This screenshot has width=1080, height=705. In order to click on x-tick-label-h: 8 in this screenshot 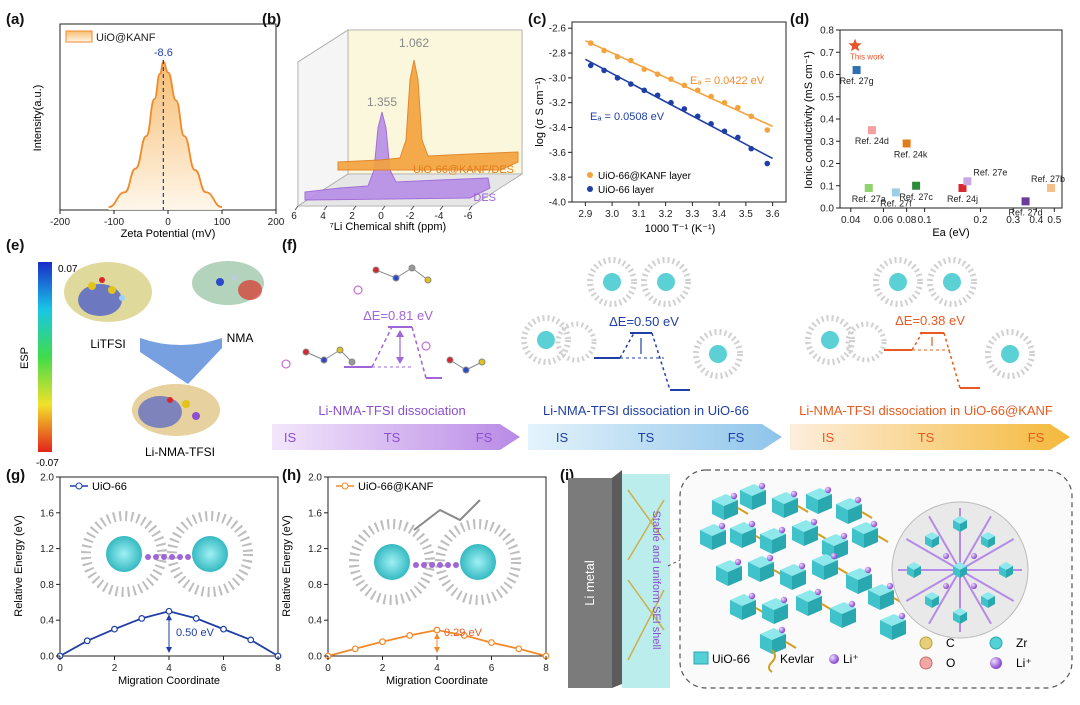, I will do `click(546, 668)`.